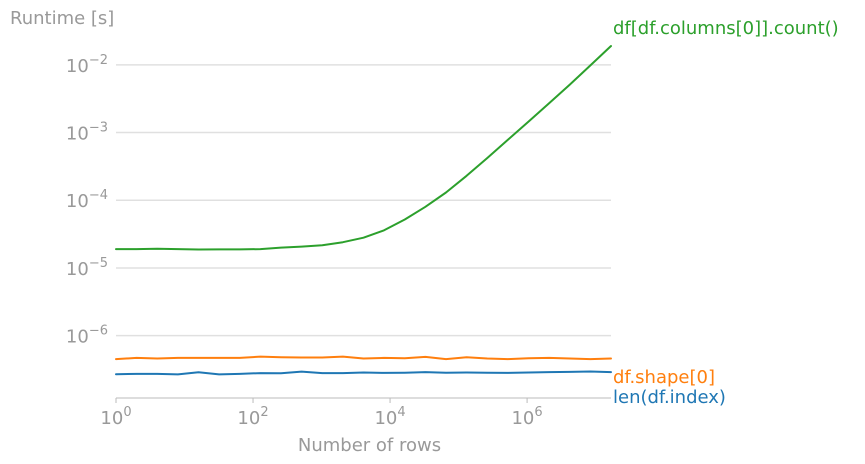 The width and height of the screenshot is (865, 464). I want to click on series-label-1: df.shape[0], so click(664, 377).